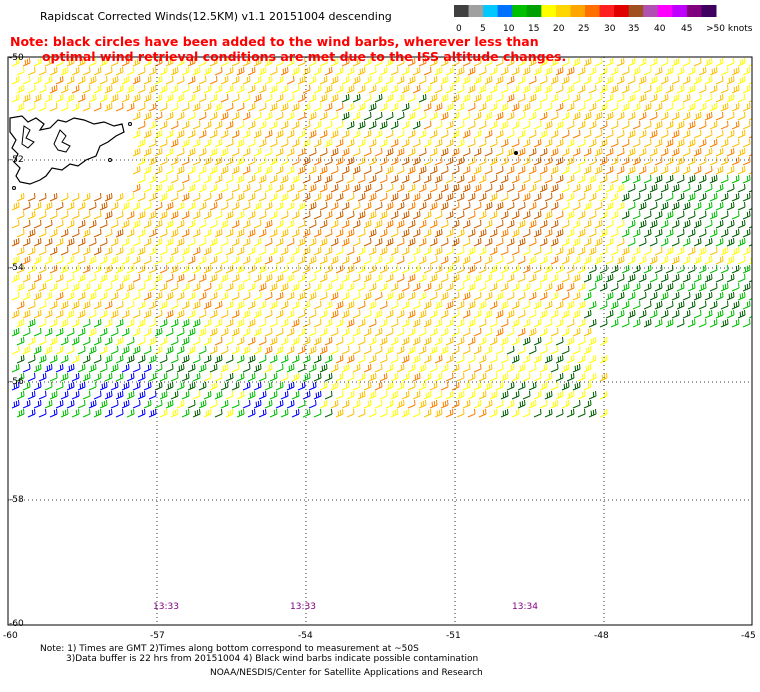 This screenshot has height=692, width=760. I want to click on lon-label: -51, so click(453, 636).